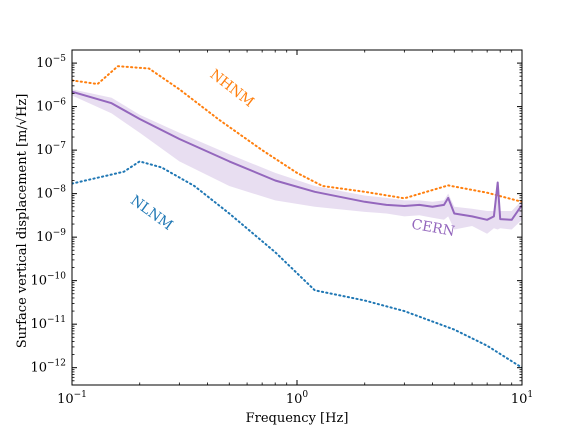 This screenshot has height=436, width=581. What do you see at coordinates (522, 398) in the screenshot?
I see `x-tick-label: 10¹` at bounding box center [522, 398].